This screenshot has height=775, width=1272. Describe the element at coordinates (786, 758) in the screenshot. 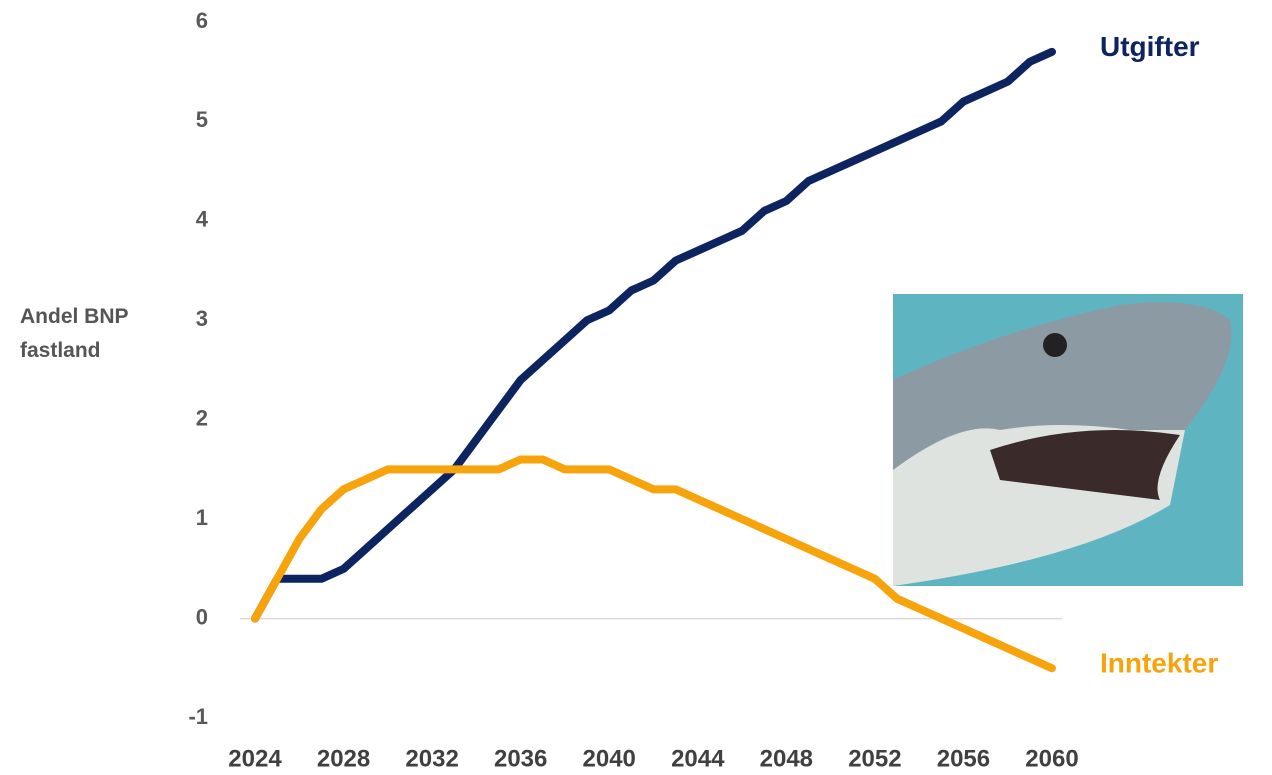

I see `x-tick-label: 2048` at that location.